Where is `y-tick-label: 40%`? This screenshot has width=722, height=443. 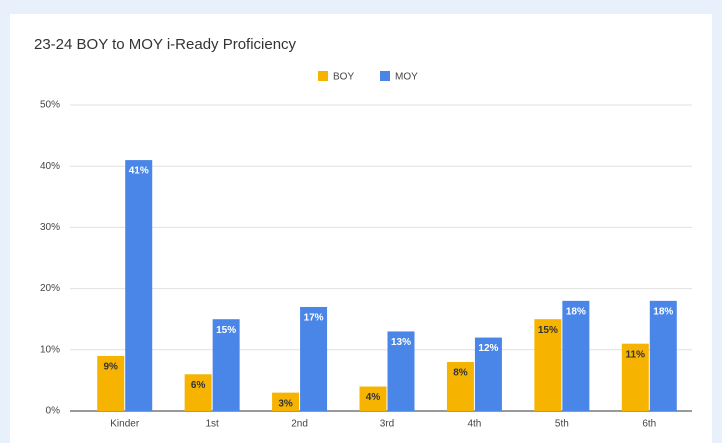
y-tick-label: 40% is located at coordinates (50, 166).